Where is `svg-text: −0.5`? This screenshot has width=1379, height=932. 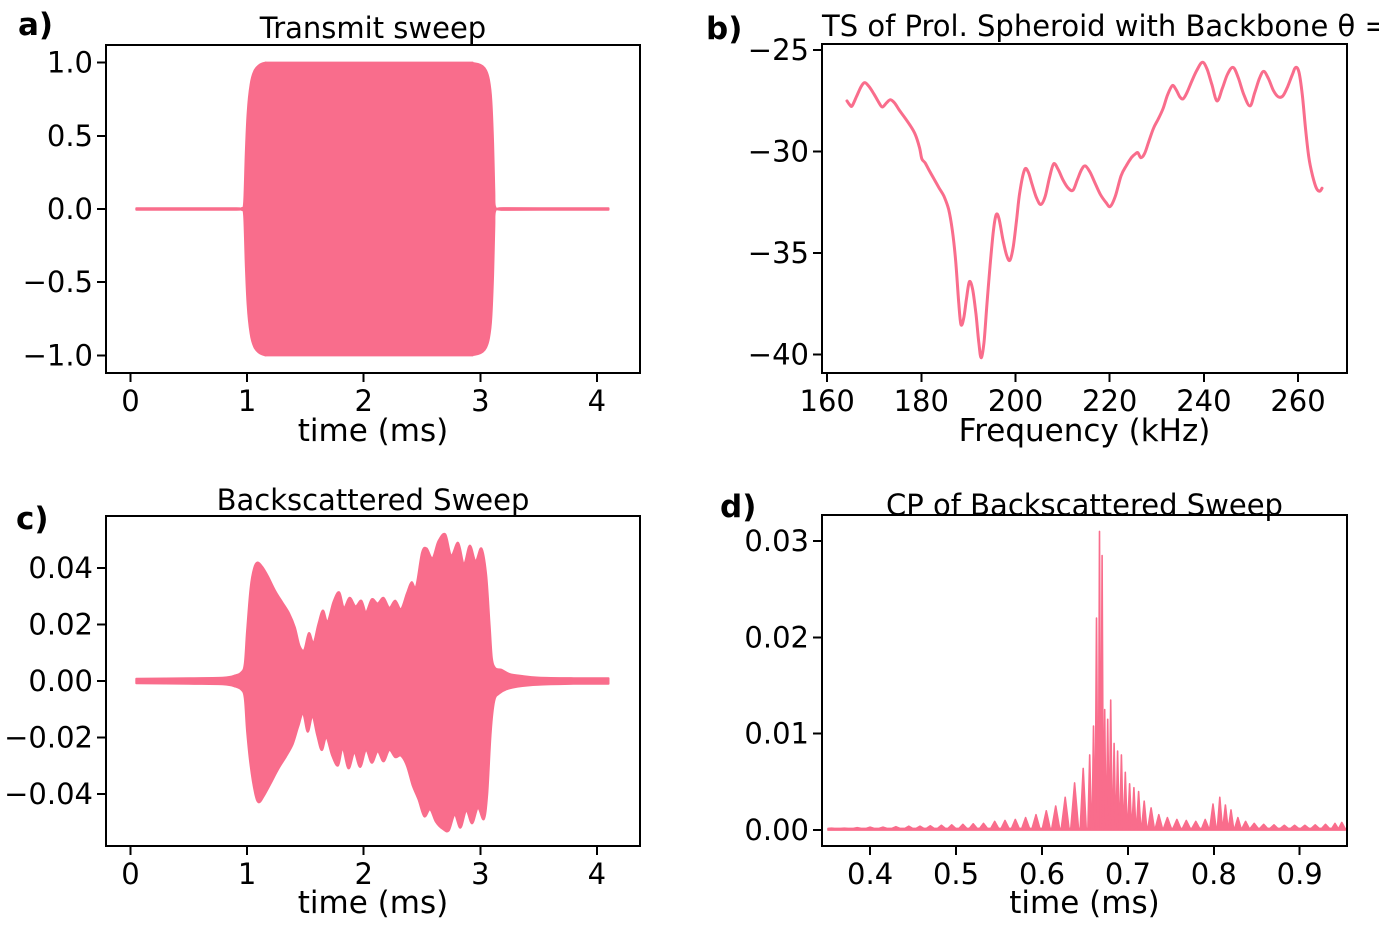 svg-text: −0.5 is located at coordinates (58, 282).